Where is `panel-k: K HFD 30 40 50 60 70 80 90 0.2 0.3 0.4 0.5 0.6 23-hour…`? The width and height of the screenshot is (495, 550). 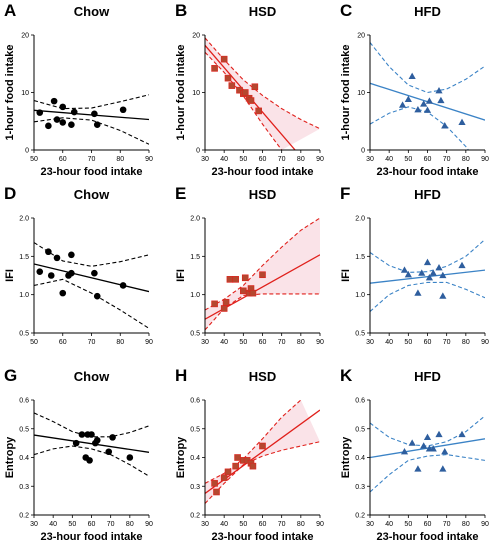
panel-k: K HFD 30 40 50 60 70 80 90 0.2 0.3 0.4 0.5 0.6 23-hour… is located at coordinates (414, 454).